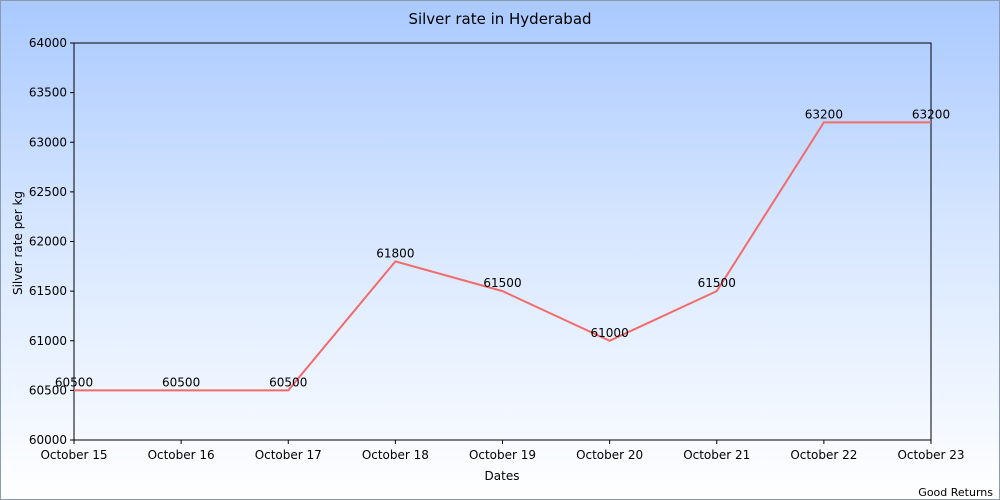 The image size is (1000, 500). What do you see at coordinates (609, 455) in the screenshot?
I see `x-tick-label: October 20` at bounding box center [609, 455].